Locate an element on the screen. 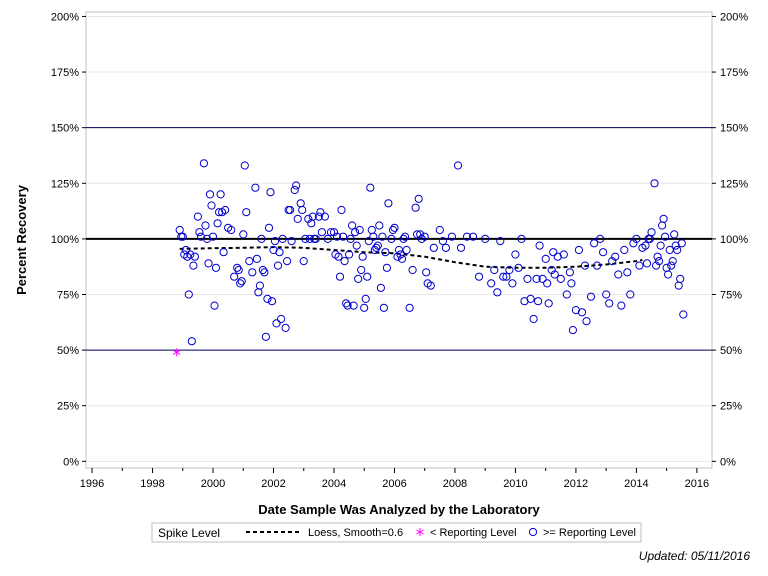 The height and width of the screenshot is (576, 768). y-tick-label-right: 0% is located at coordinates (728, 462).